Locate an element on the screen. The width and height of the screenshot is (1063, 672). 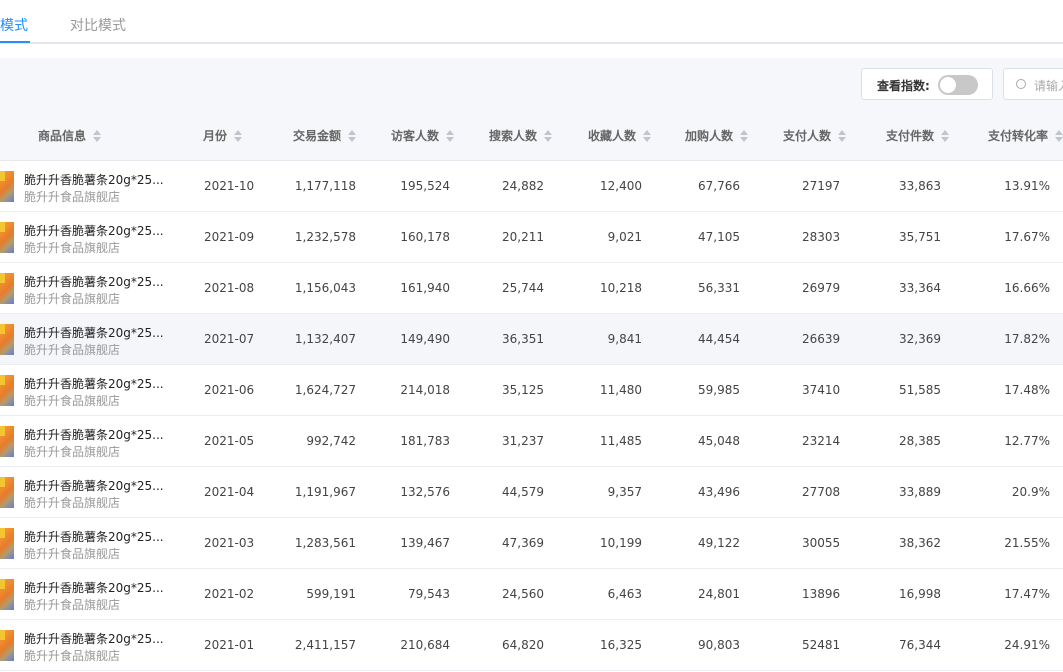
column-header-cart: 加购人数 is located at coordinates (717, 135).